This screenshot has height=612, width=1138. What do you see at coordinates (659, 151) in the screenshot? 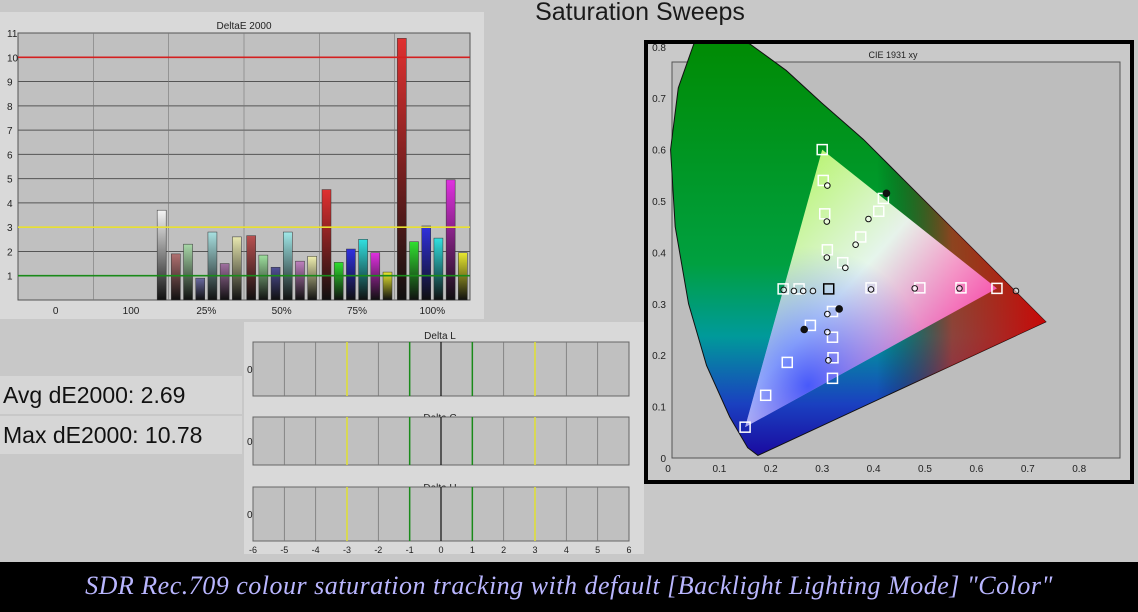
I see `cie-y-tick-label: 0.6` at bounding box center [659, 151].